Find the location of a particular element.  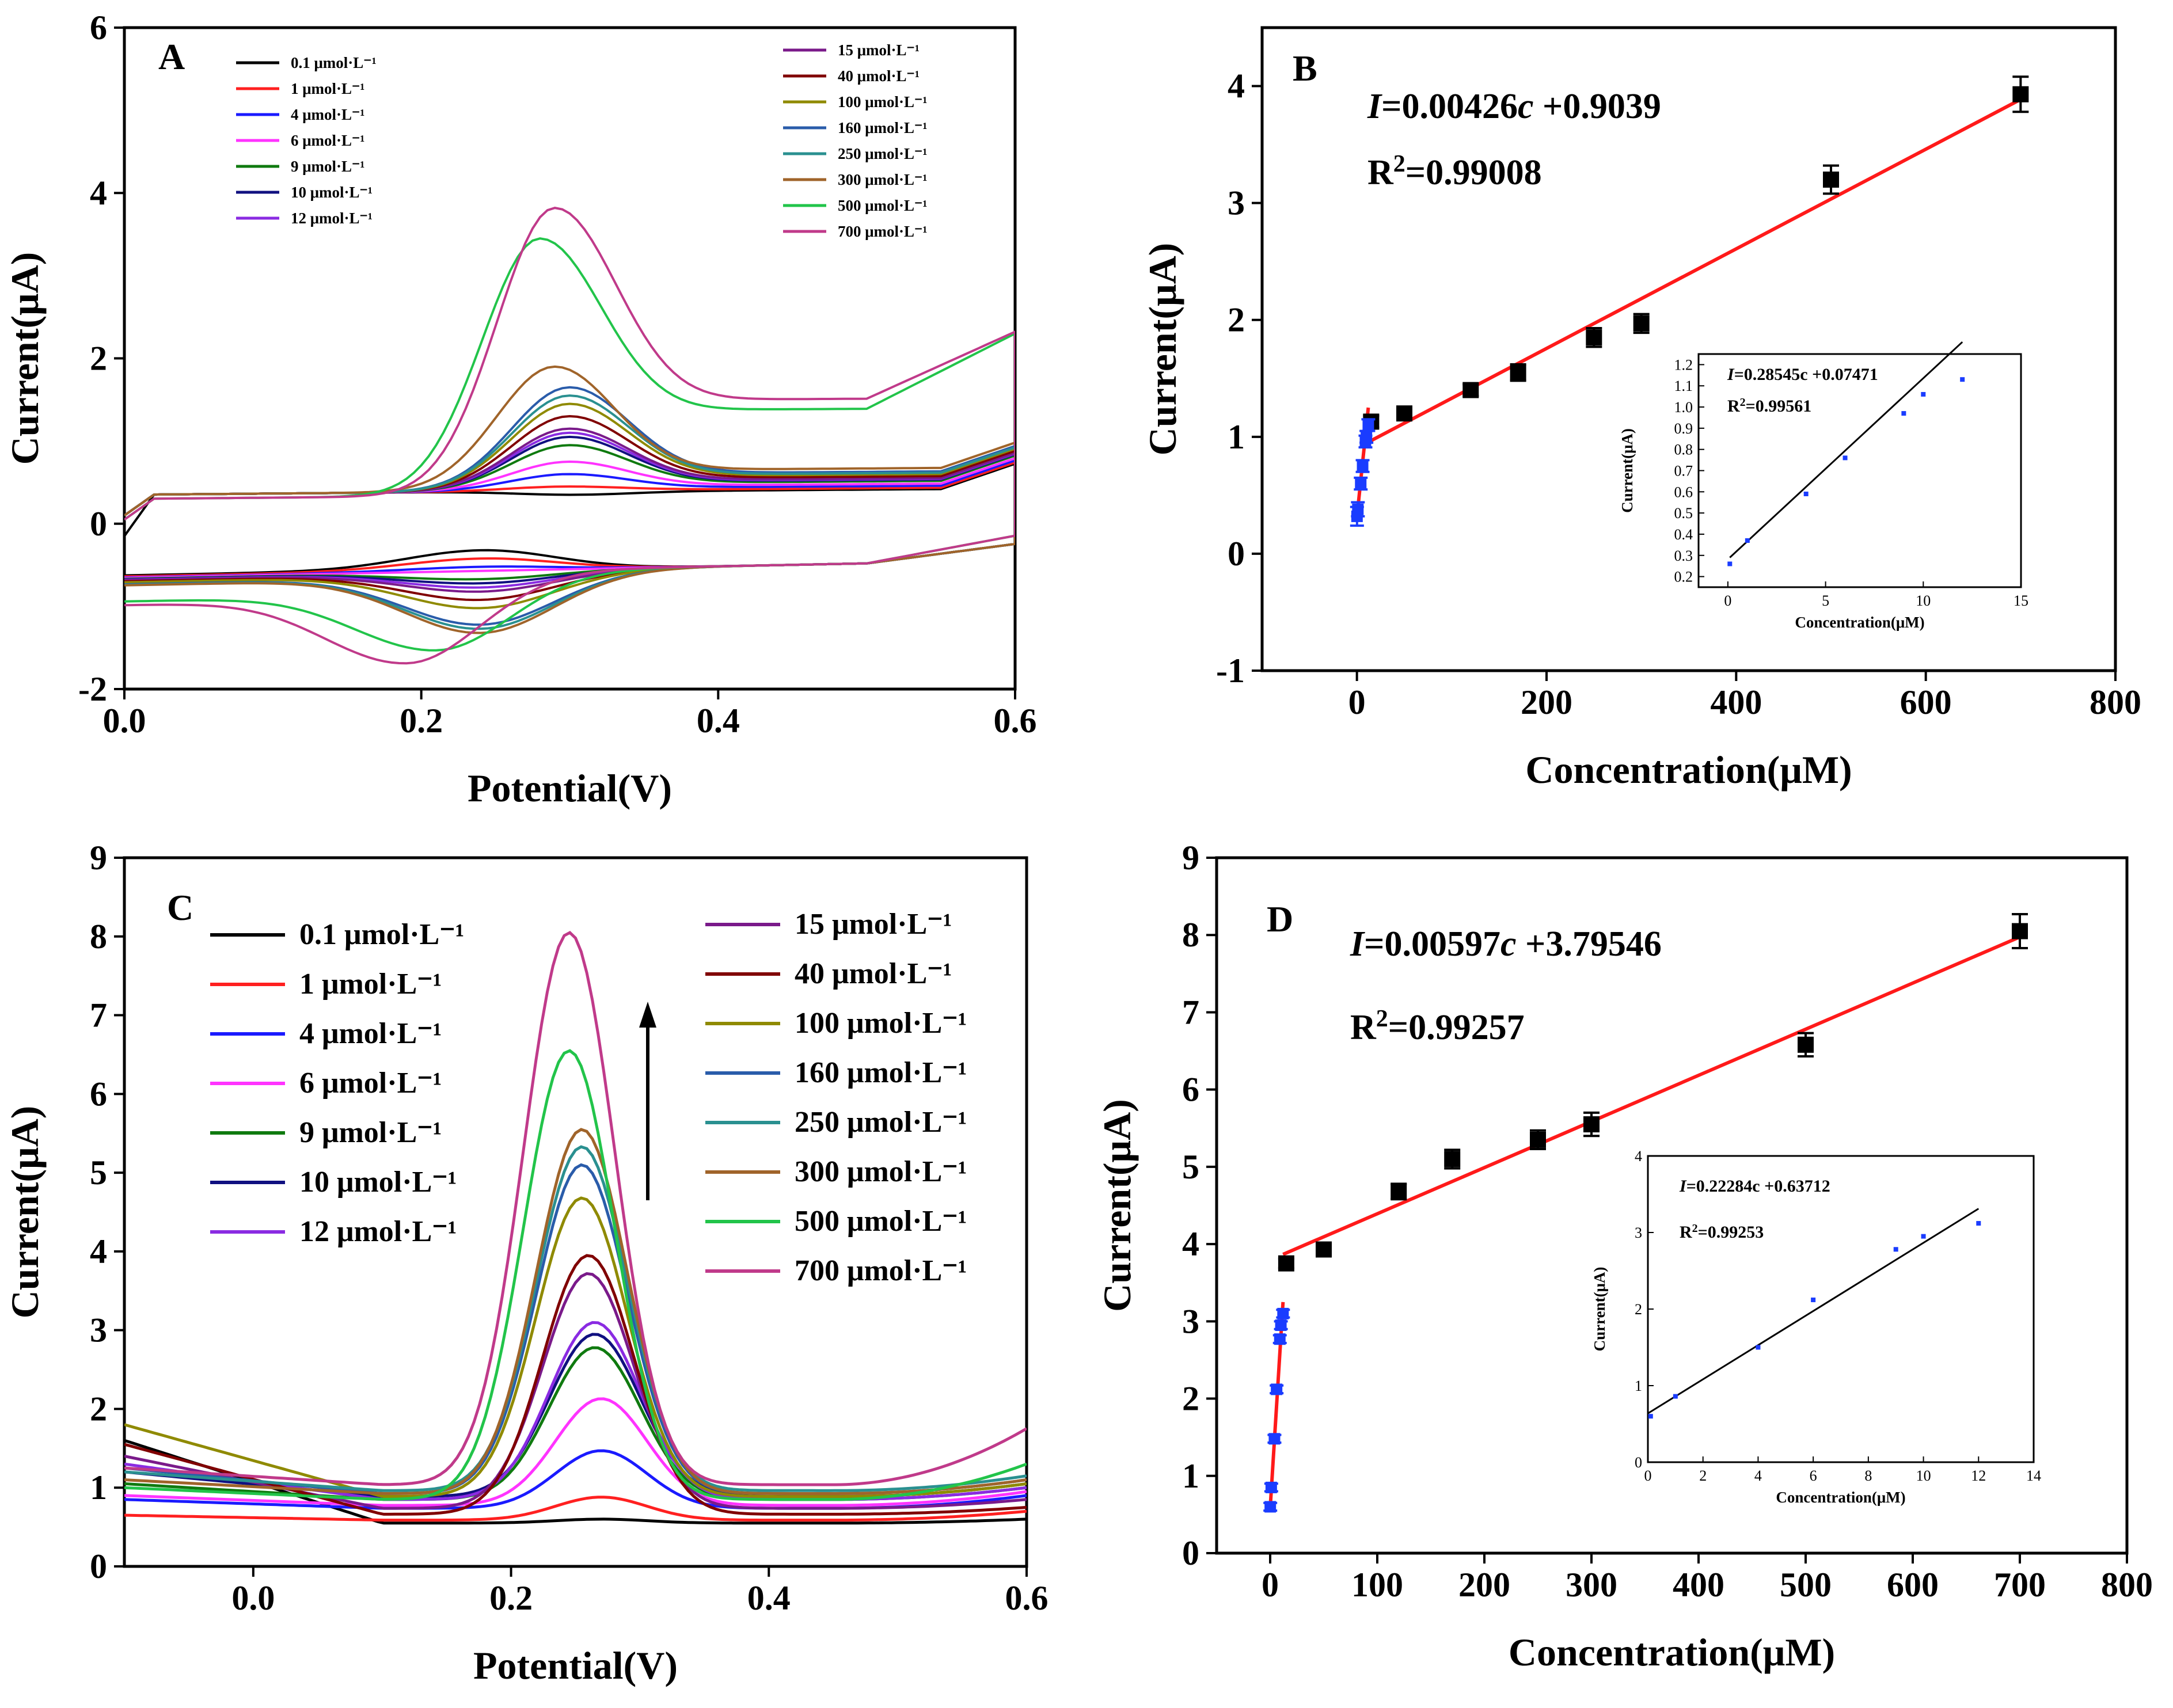

inset-equation: I=0.22284c +0.63712 is located at coordinates (1755, 1186).